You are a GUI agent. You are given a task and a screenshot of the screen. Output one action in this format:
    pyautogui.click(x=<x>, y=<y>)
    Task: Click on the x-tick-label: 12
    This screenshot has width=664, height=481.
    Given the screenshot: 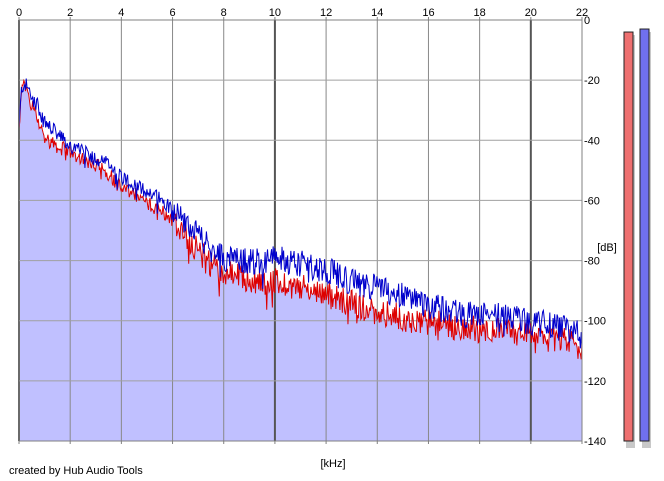 What is the action you would take?
    pyautogui.click(x=326, y=13)
    